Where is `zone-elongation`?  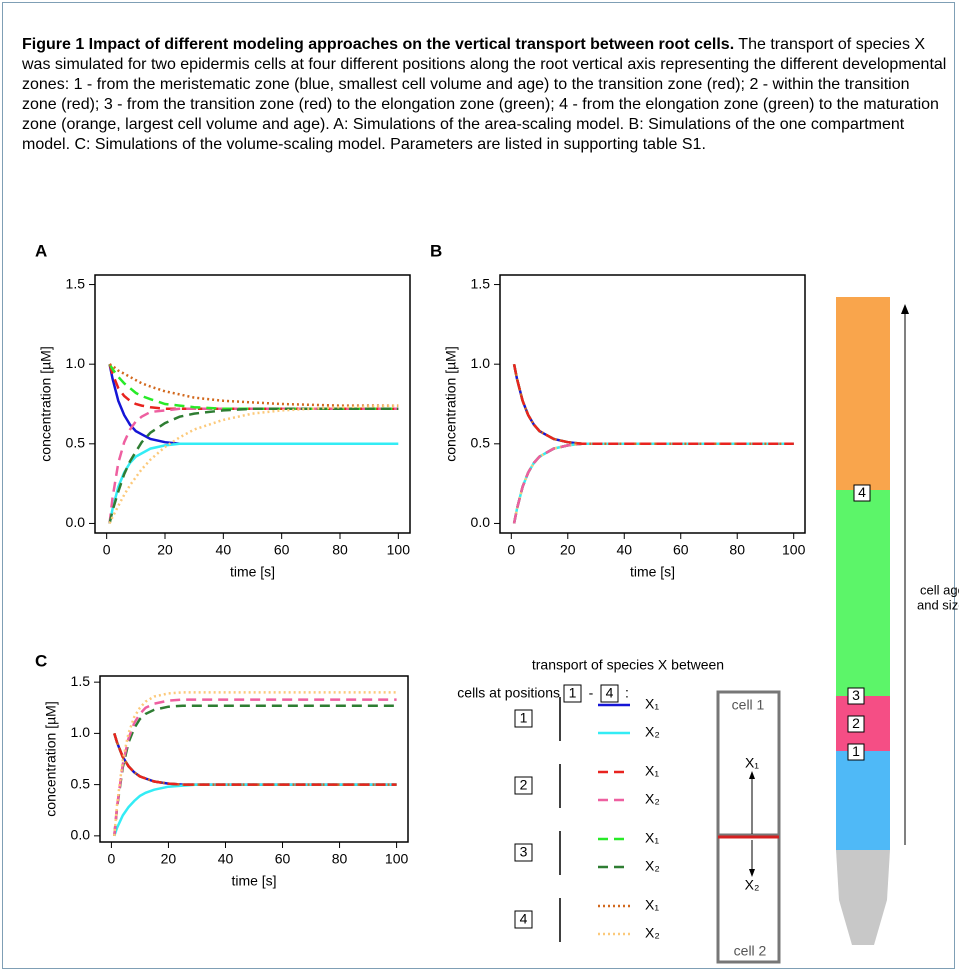 zone-elongation is located at coordinates (863, 593).